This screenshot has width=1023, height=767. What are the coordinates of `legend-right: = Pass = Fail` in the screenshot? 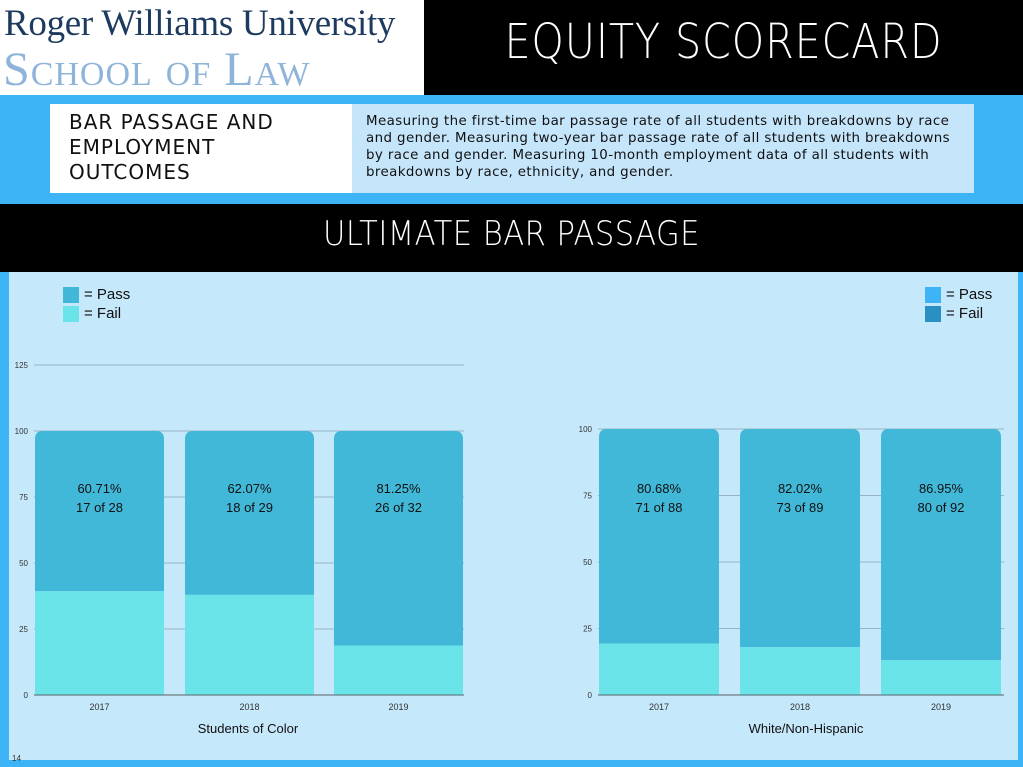 It's located at (958, 304).